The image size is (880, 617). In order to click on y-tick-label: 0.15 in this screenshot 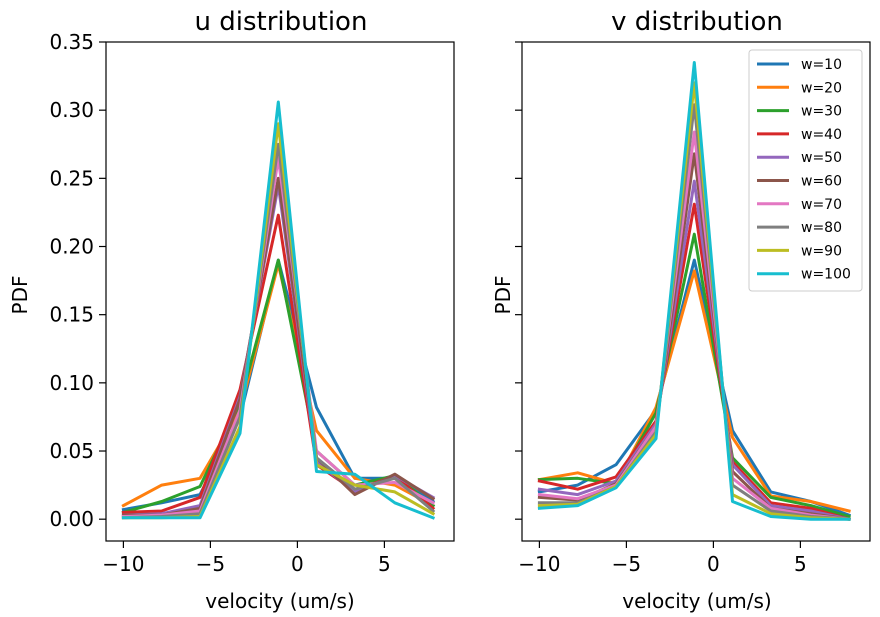, I will do `click(71, 315)`.